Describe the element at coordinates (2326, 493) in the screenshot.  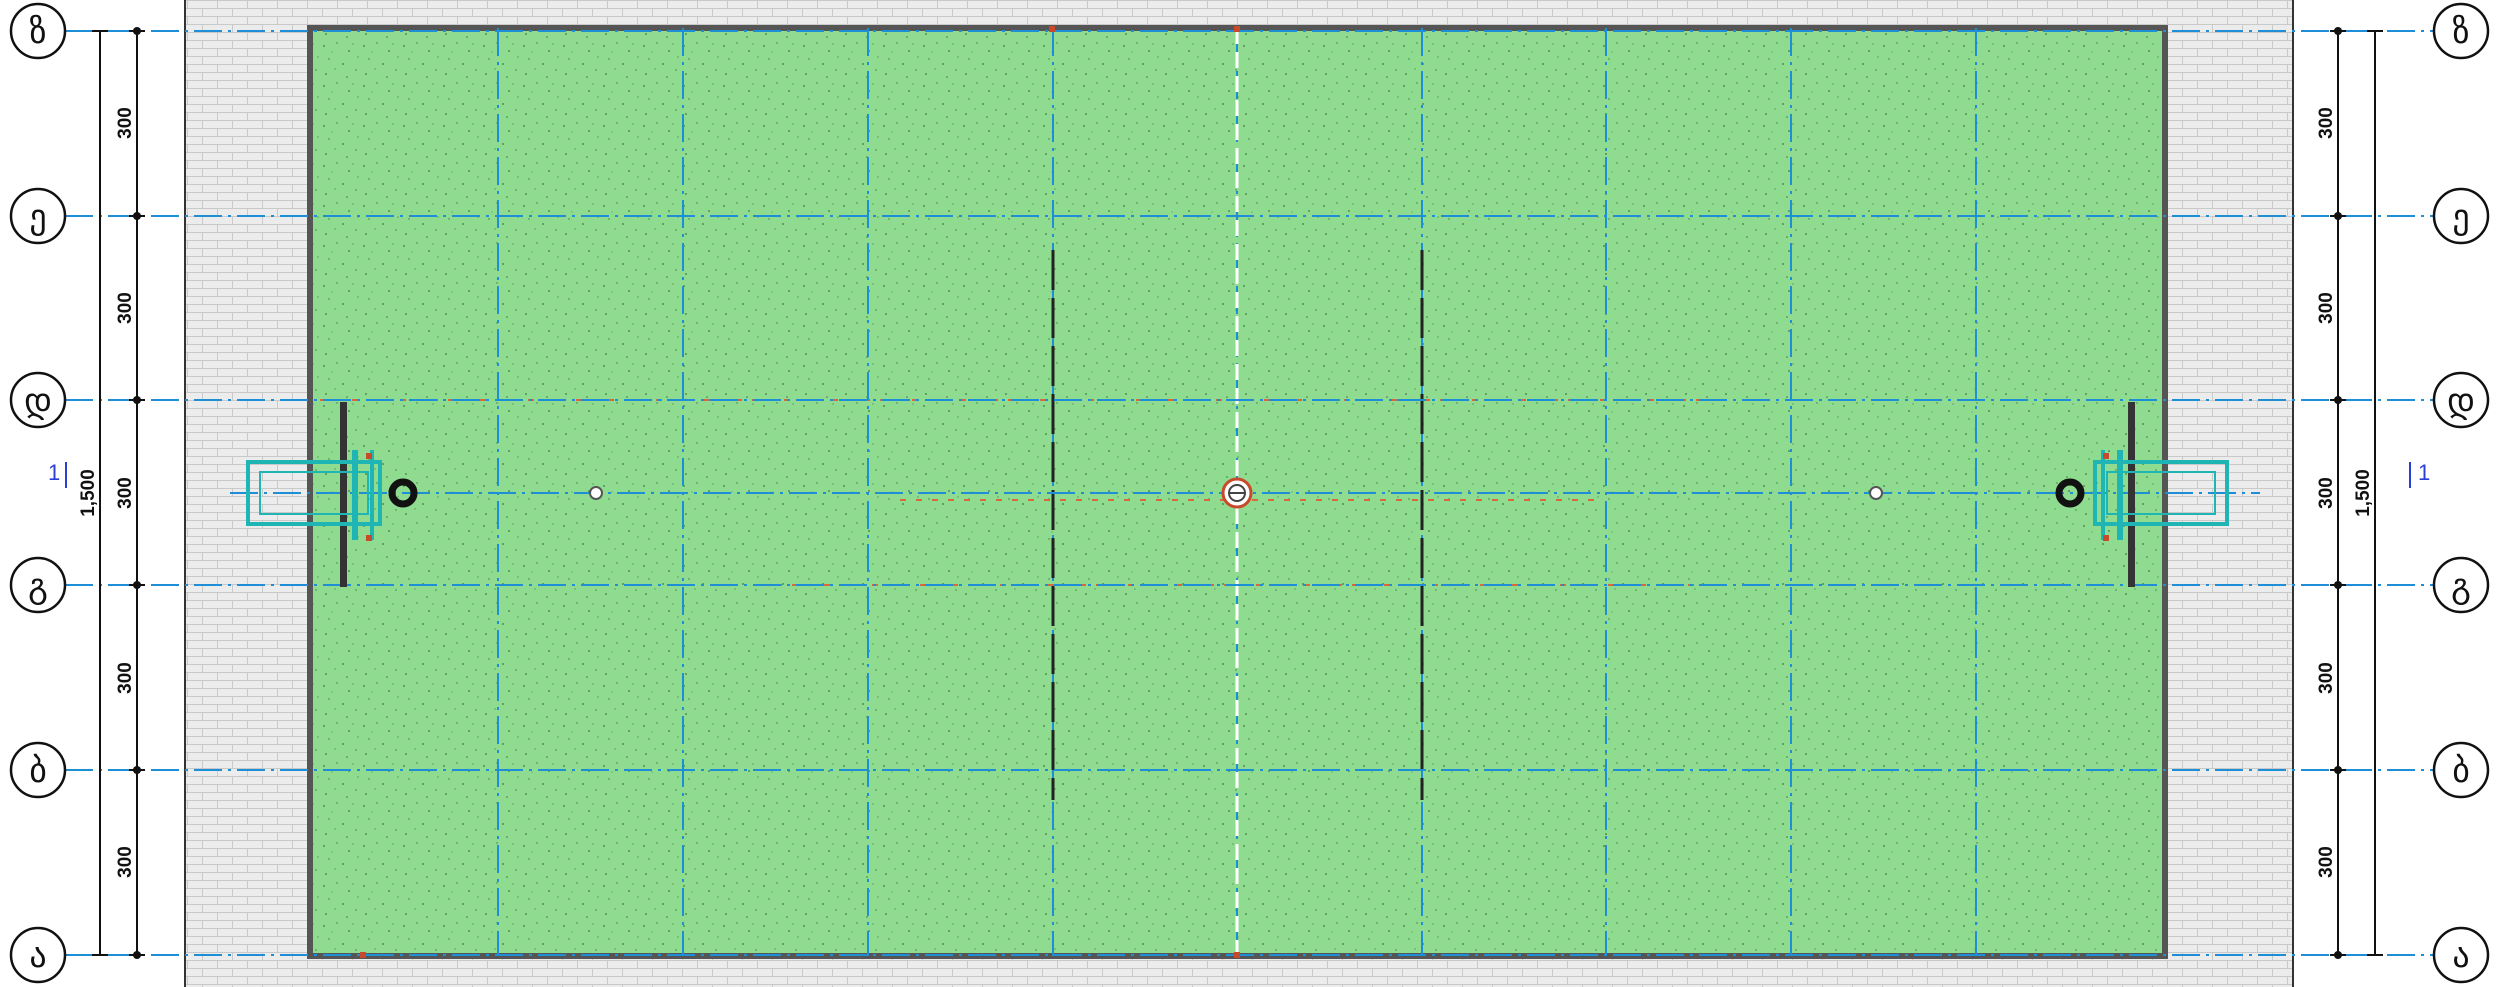
I see `dim-right-segment-3: 300` at that location.